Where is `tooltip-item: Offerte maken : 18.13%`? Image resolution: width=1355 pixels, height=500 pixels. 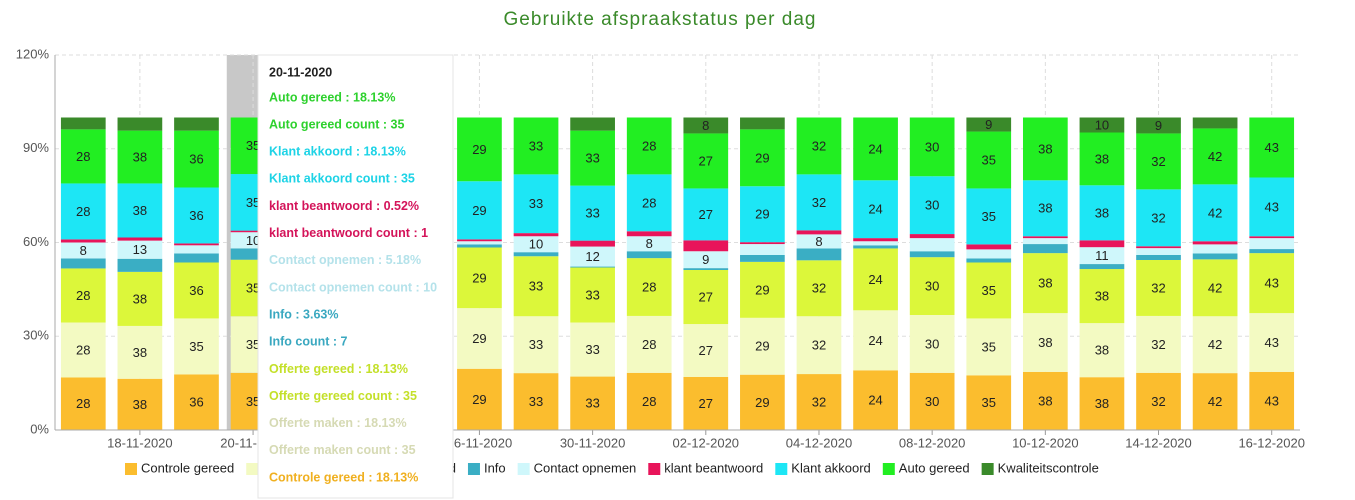 tooltip-item: Offerte maken : 18.13% is located at coordinates (338, 423).